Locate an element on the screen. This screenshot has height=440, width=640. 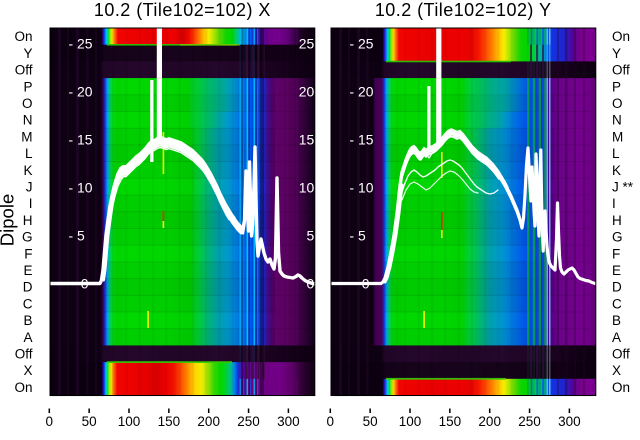
svg-text: 10.2 (Tile102=102) X is located at coordinates (182, 10).